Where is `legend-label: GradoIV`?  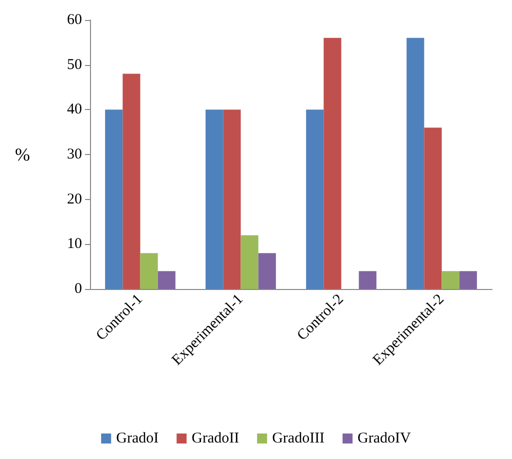
legend-label: GradoIV is located at coordinates (385, 438).